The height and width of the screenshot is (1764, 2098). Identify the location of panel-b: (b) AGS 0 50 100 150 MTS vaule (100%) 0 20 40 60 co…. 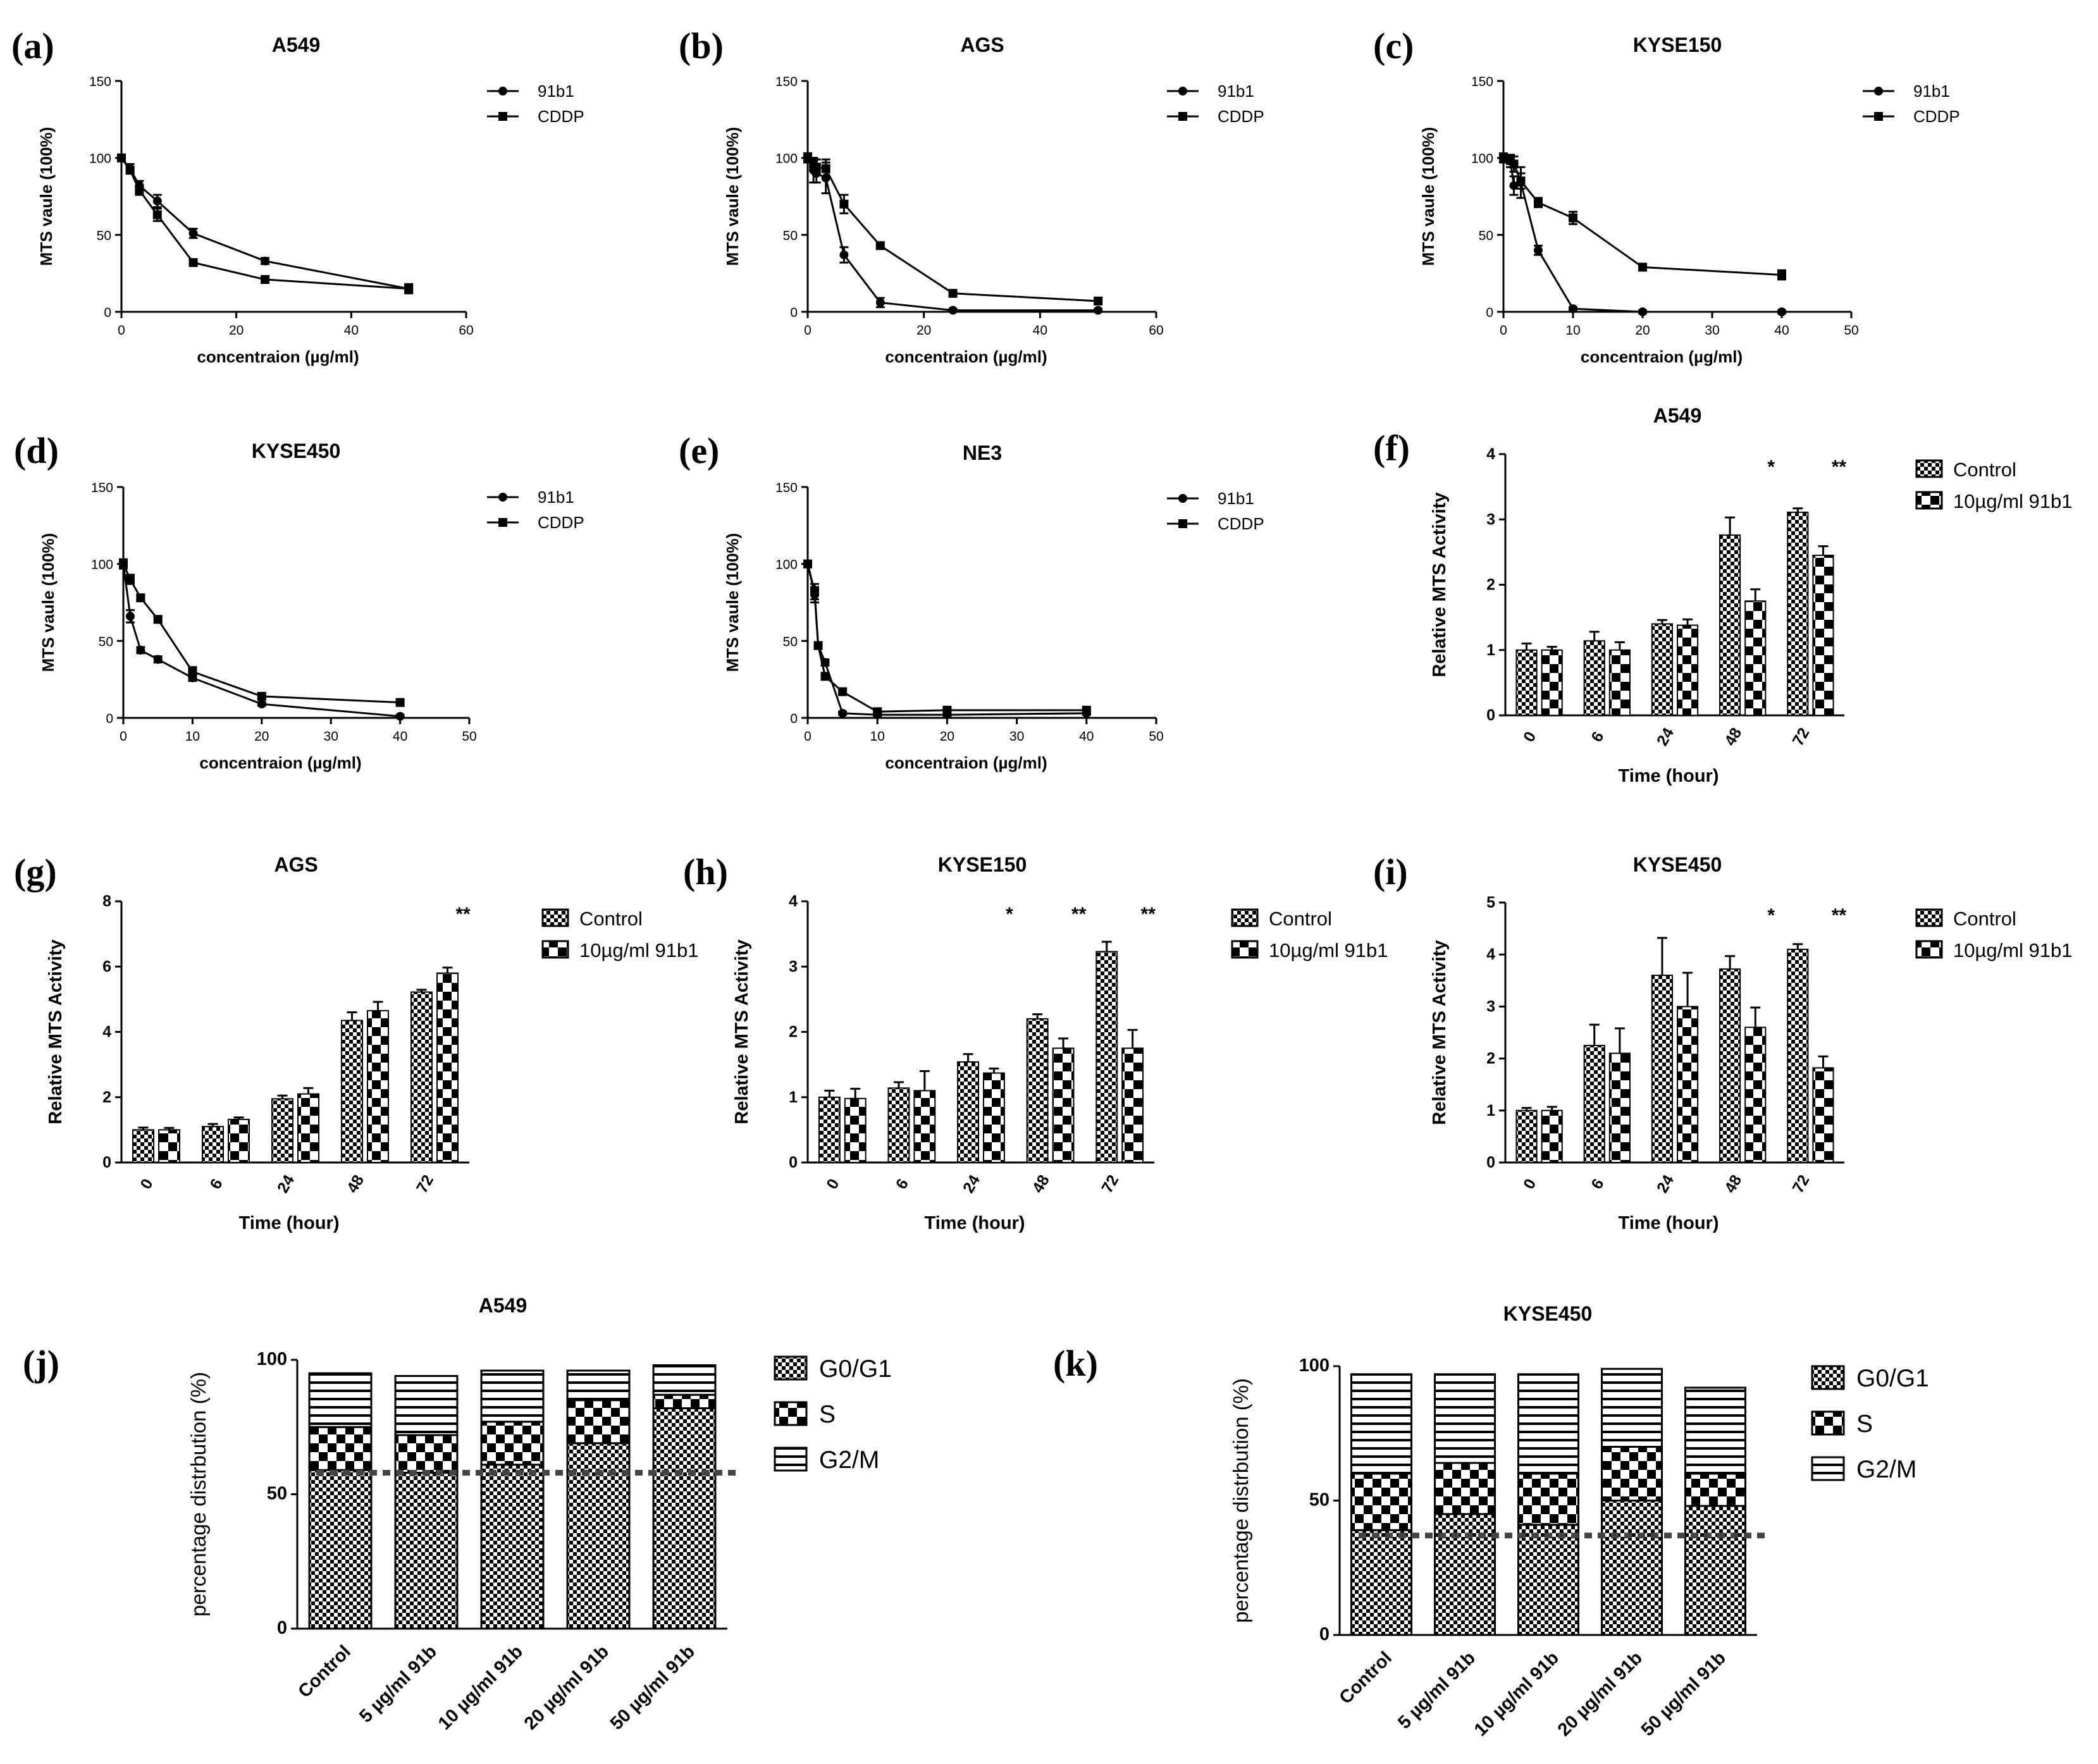
(971, 196).